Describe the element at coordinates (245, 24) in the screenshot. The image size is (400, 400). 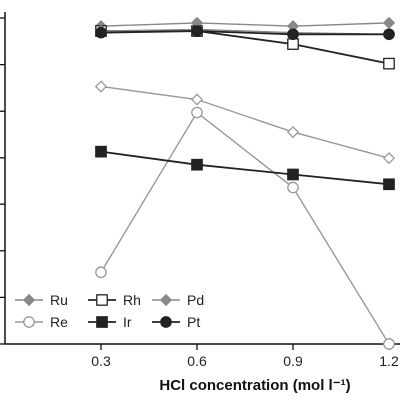
I see `series-line-ru` at that location.